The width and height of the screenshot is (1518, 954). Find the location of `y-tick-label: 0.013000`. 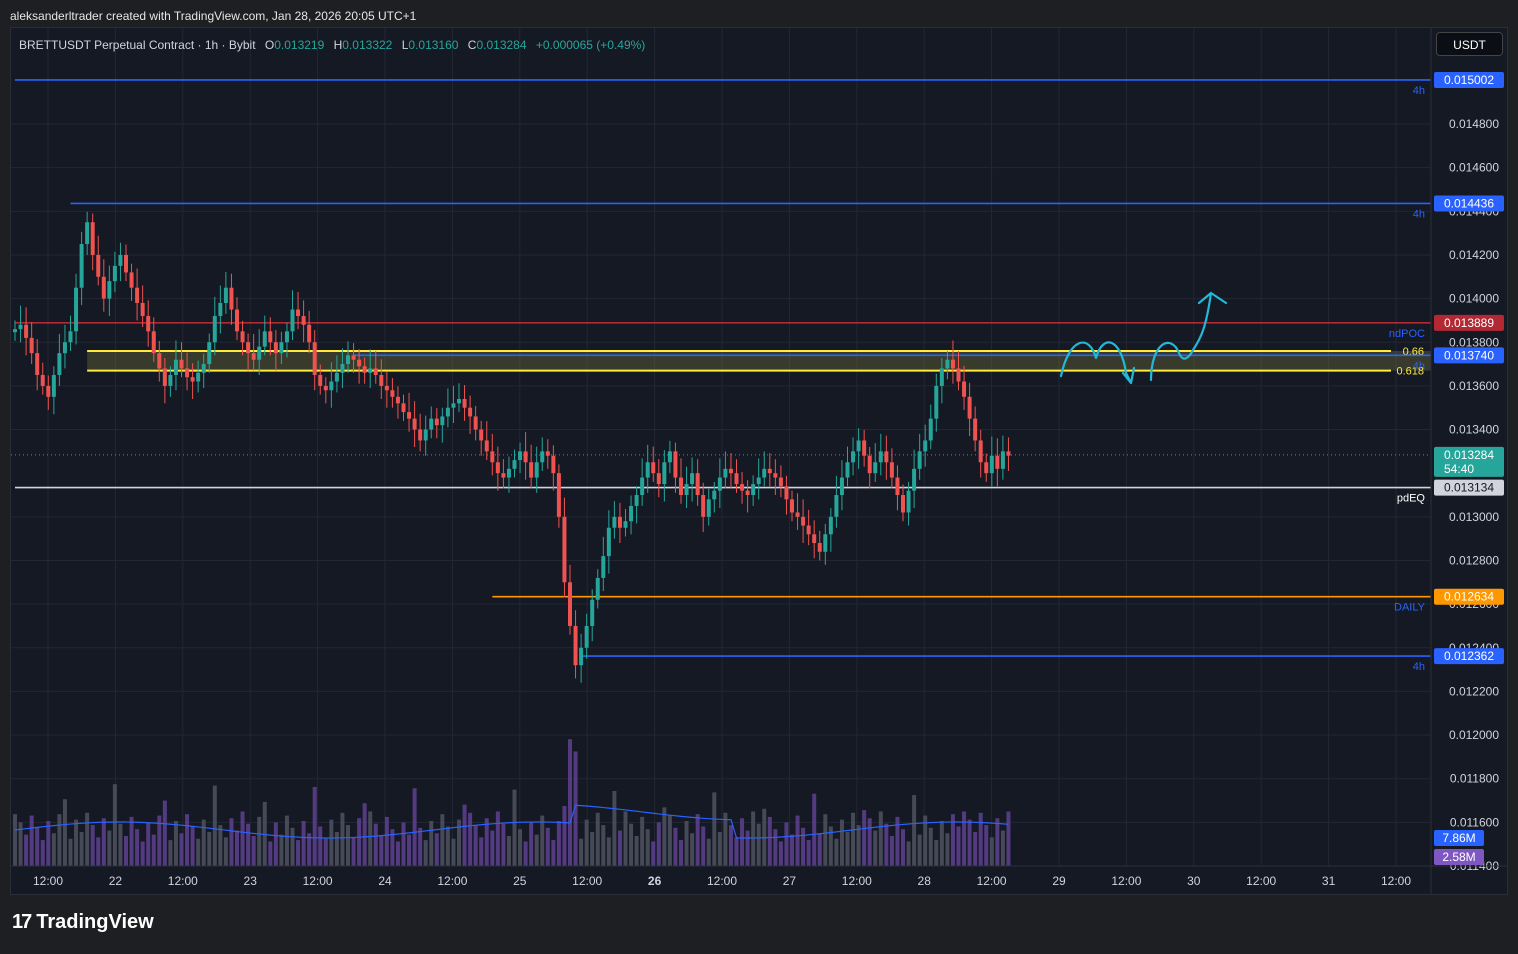

y-tick-label: 0.013000 is located at coordinates (1474, 517).